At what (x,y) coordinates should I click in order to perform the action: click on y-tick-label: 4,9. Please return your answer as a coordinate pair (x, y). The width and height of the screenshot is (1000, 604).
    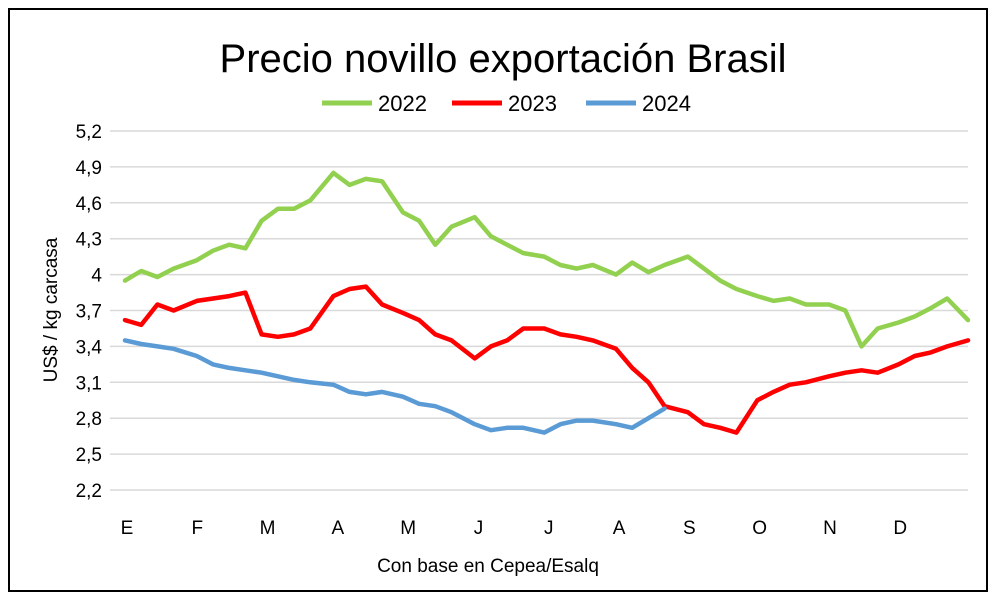
    Looking at the image, I should click on (89, 168).